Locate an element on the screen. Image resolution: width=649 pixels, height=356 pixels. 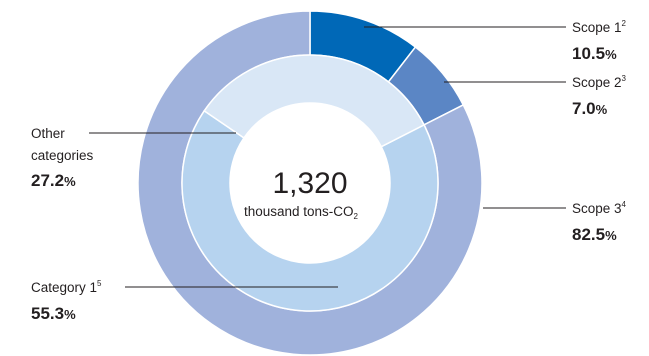
label-other-categories-line-2: categories is located at coordinates (62, 155).